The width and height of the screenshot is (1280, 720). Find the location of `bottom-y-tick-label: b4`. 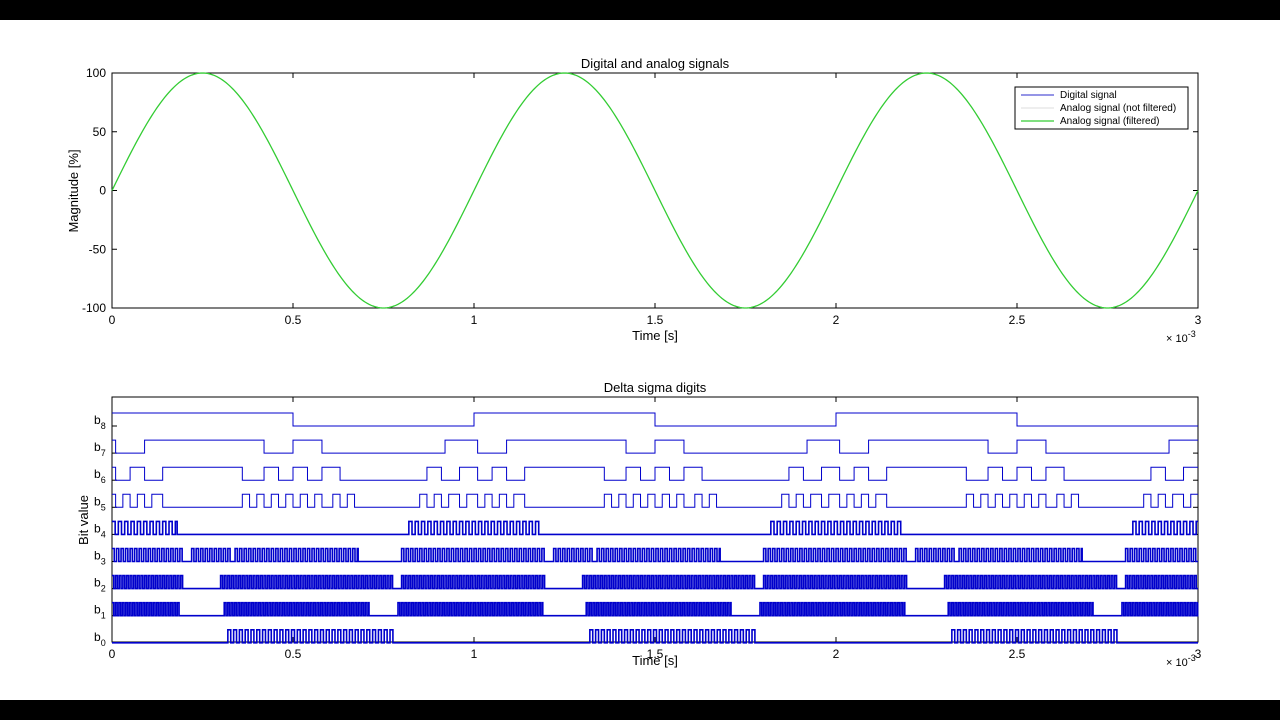

bottom-y-tick-label: b4 is located at coordinates (100, 530).